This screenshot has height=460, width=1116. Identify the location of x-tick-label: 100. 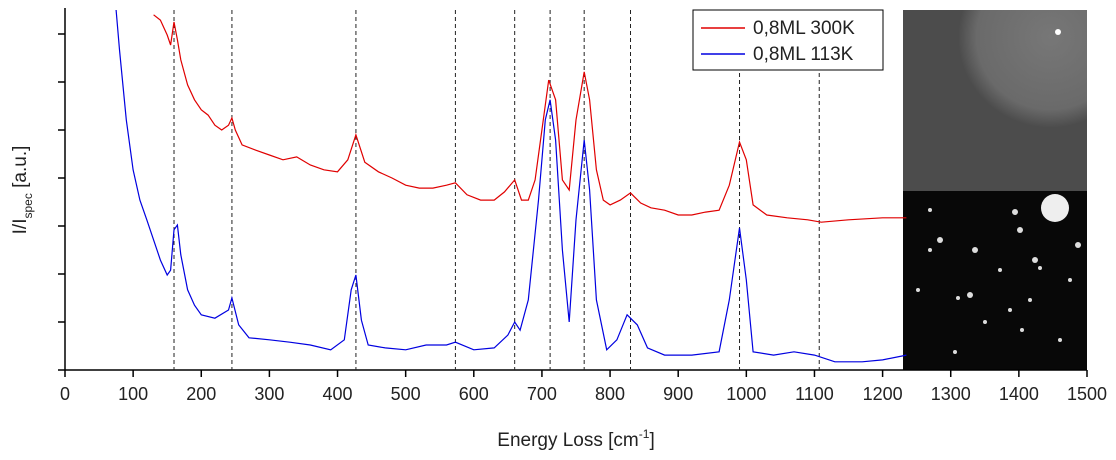
(133, 394).